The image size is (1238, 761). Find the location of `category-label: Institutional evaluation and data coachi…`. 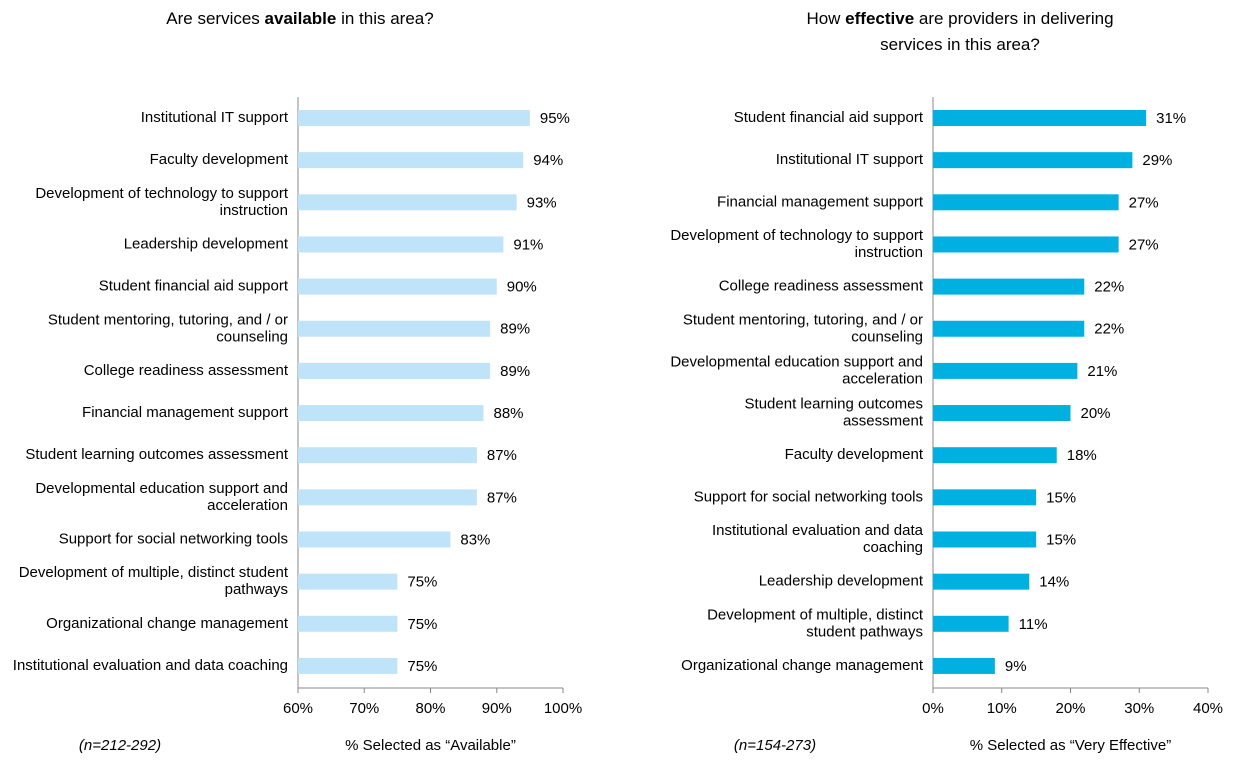

category-label: Institutional evaluation and data coachi… is located at coordinates (150, 665).